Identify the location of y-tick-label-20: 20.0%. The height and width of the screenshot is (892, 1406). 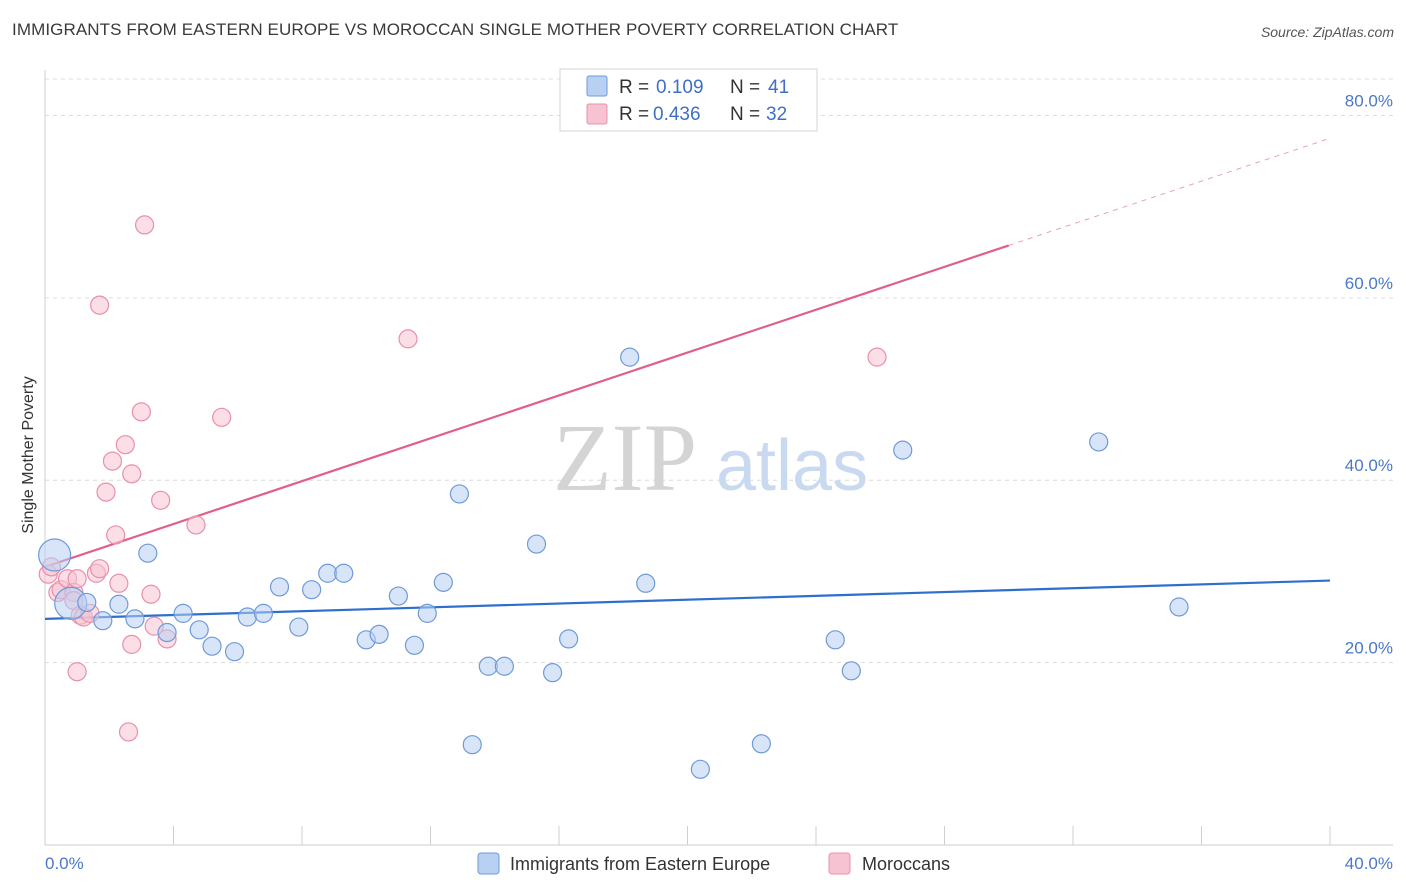
(1369, 648).